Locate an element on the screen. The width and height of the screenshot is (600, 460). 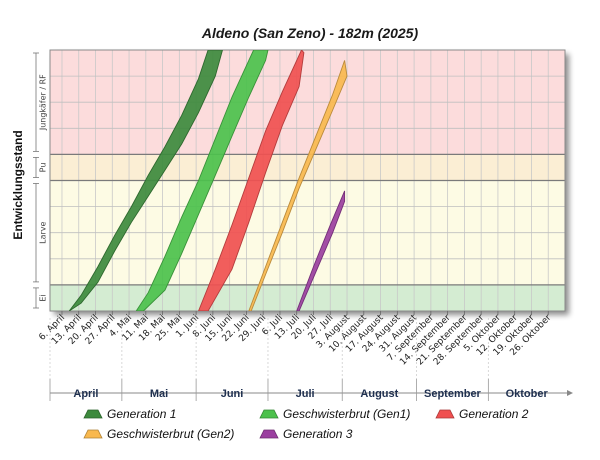
legend-item-geschwisterbrut-gen1: Geschwisterbrut (Gen1) is located at coordinates (334, 414).